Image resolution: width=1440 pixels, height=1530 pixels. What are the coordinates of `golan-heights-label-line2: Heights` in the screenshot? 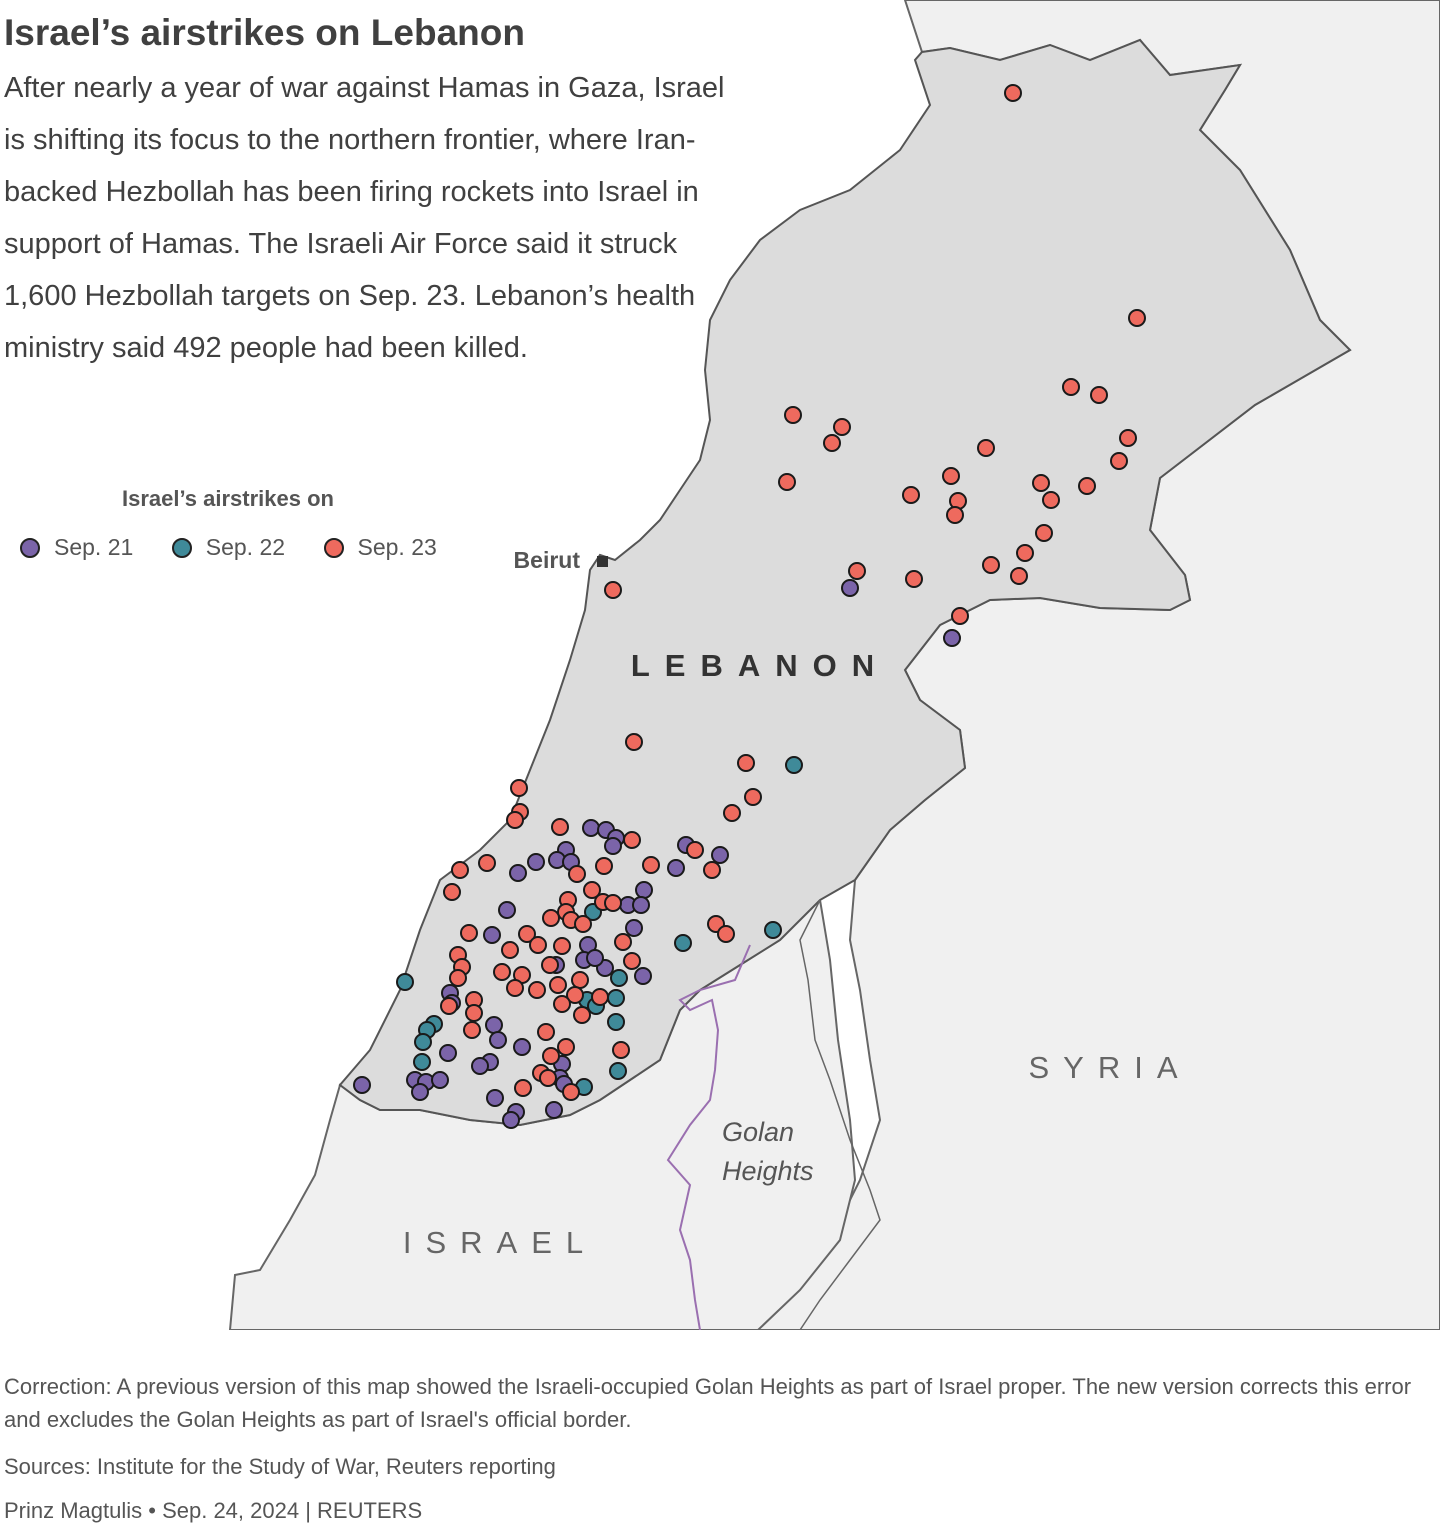 It's located at (768, 1171).